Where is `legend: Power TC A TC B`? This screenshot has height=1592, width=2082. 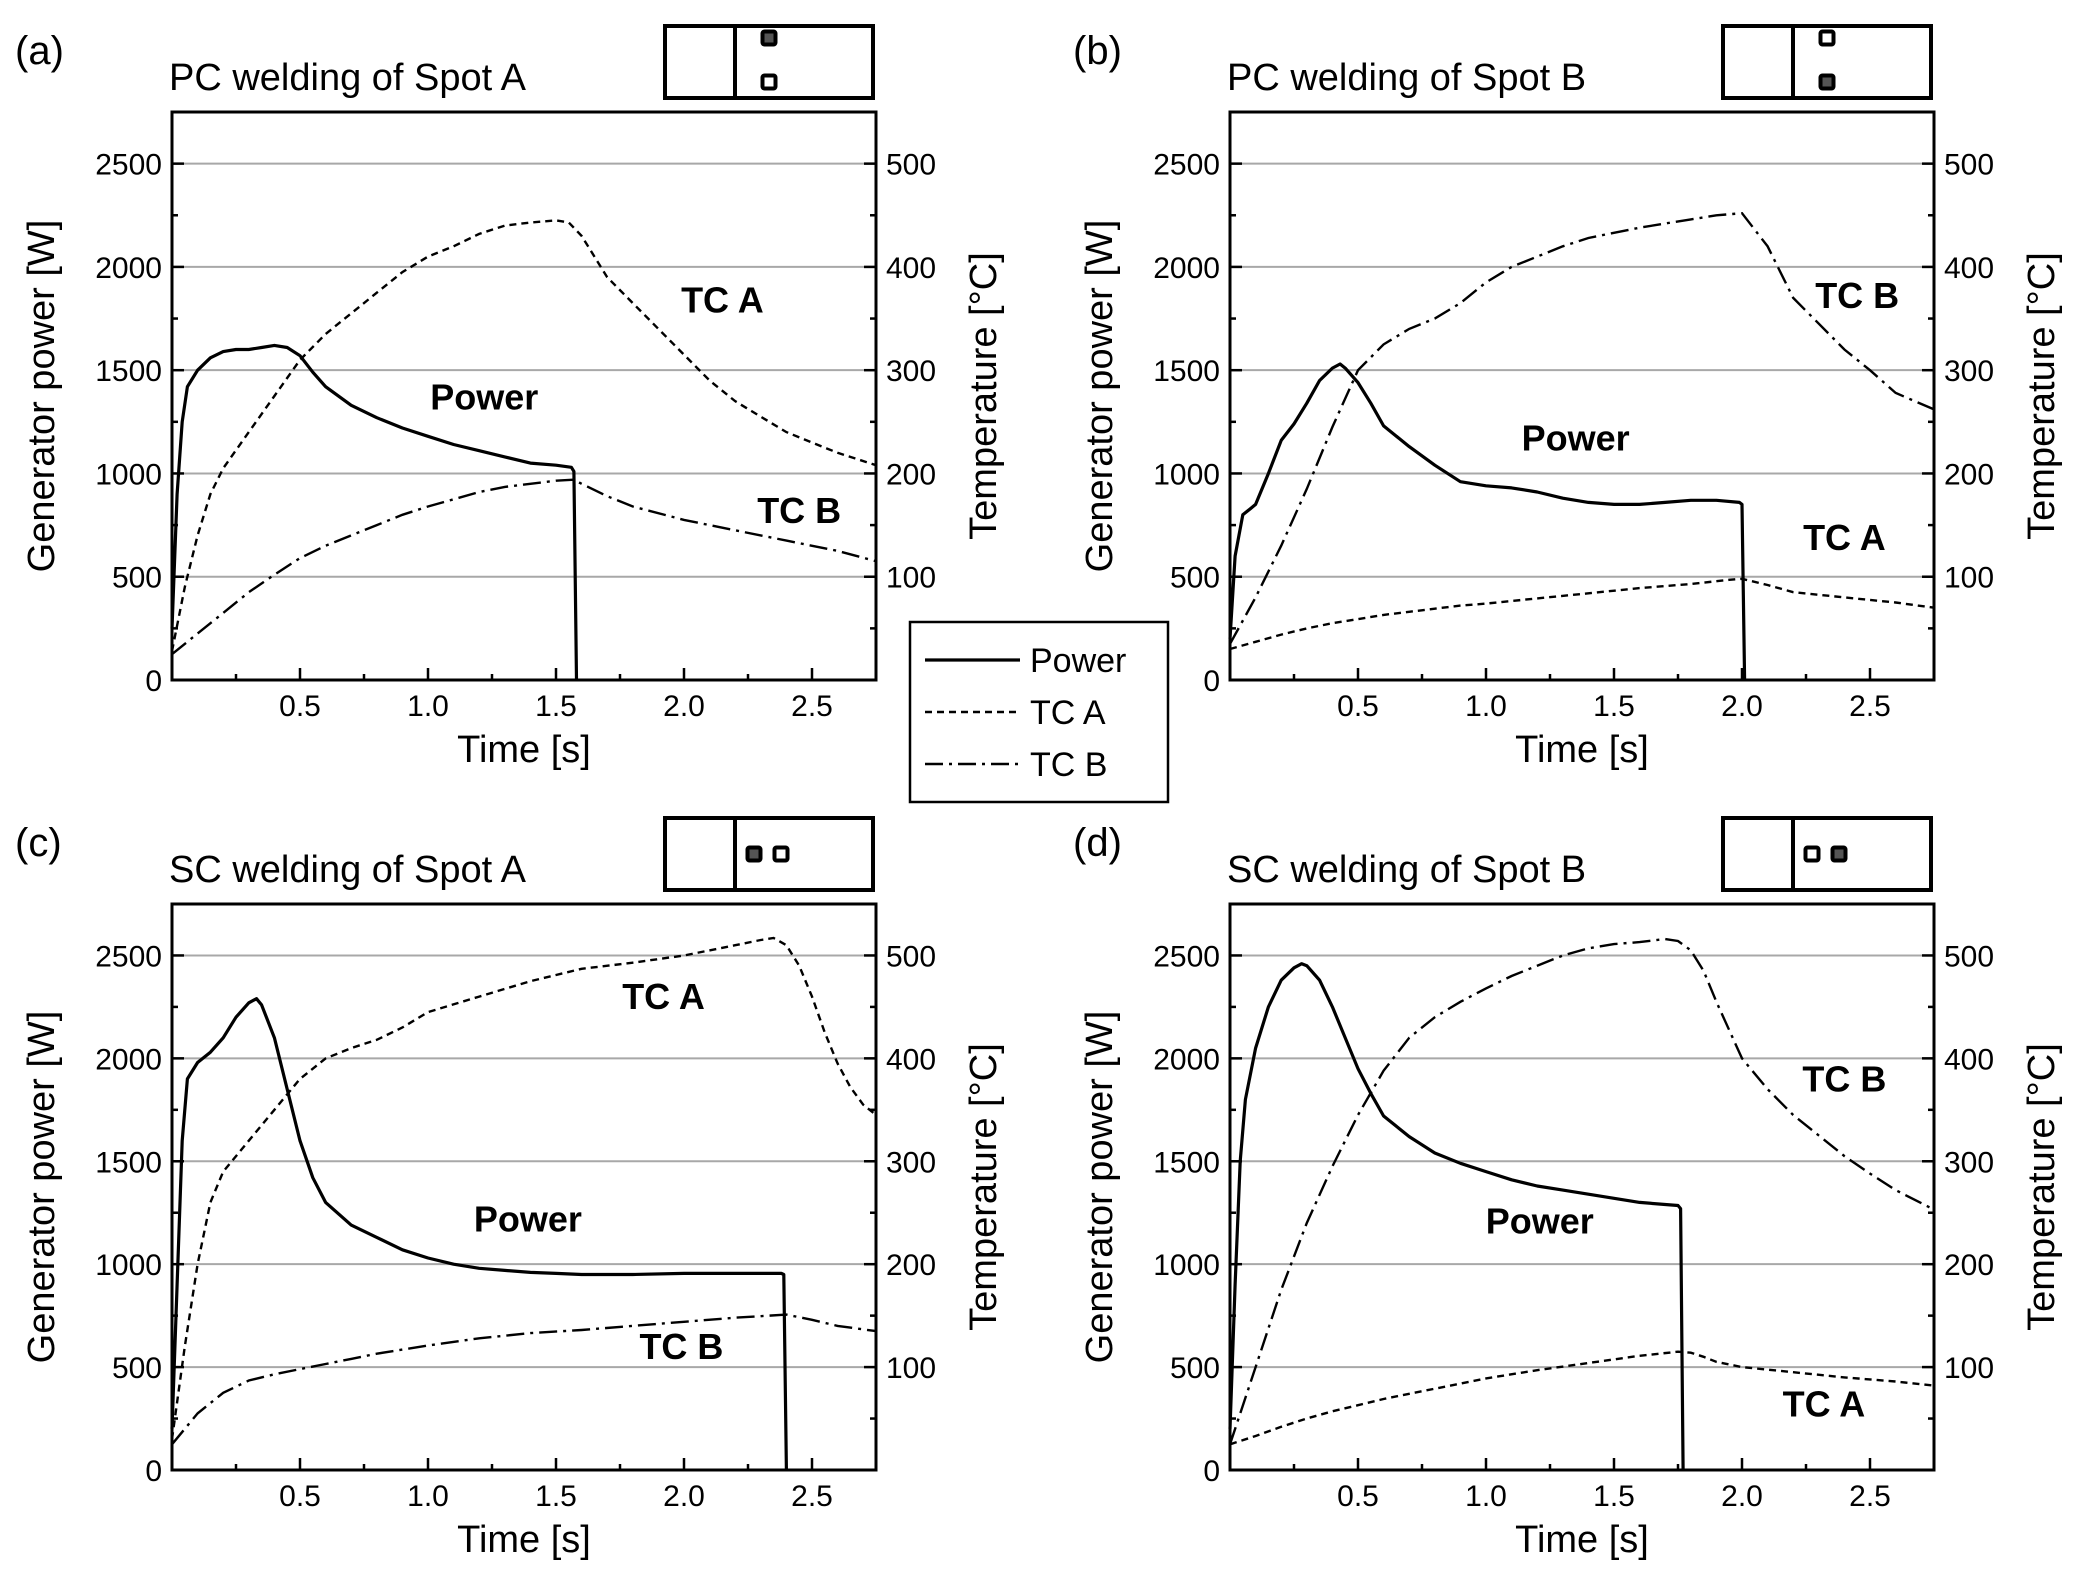
legend: Power TC A TC B is located at coordinates (1039, 712).